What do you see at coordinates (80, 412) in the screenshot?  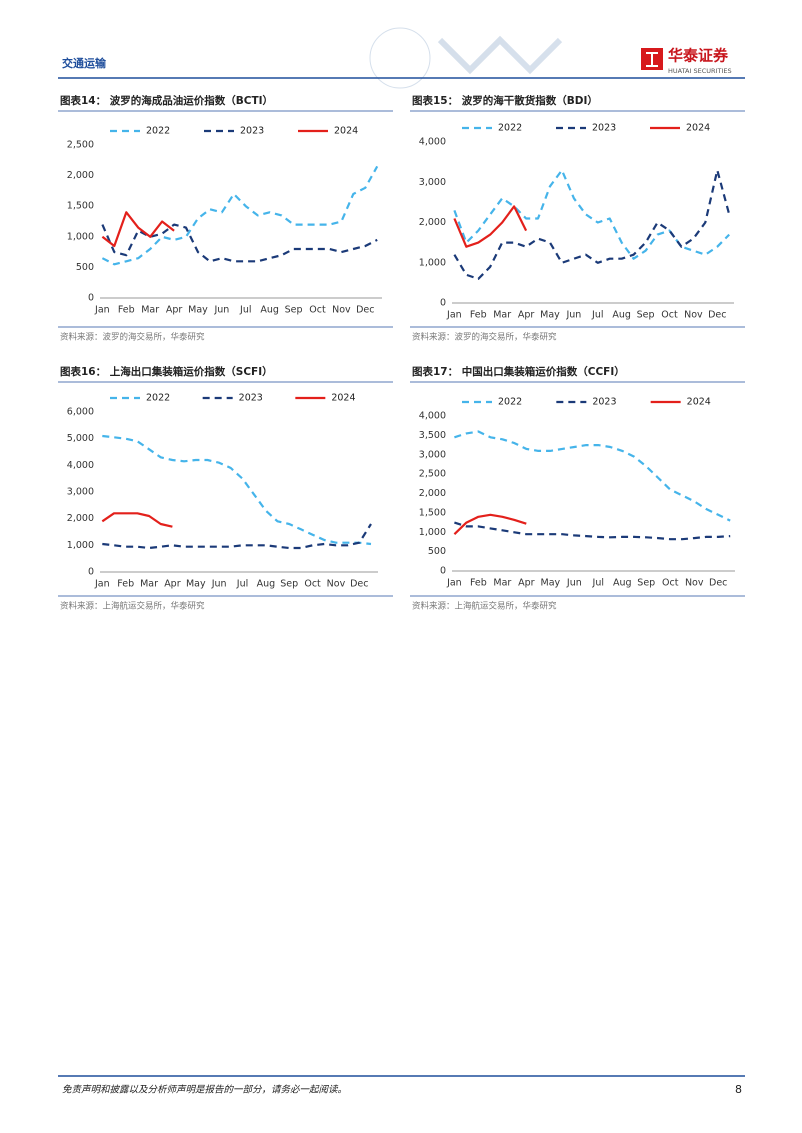 I see `y-tick-label: 6,000` at bounding box center [80, 412].